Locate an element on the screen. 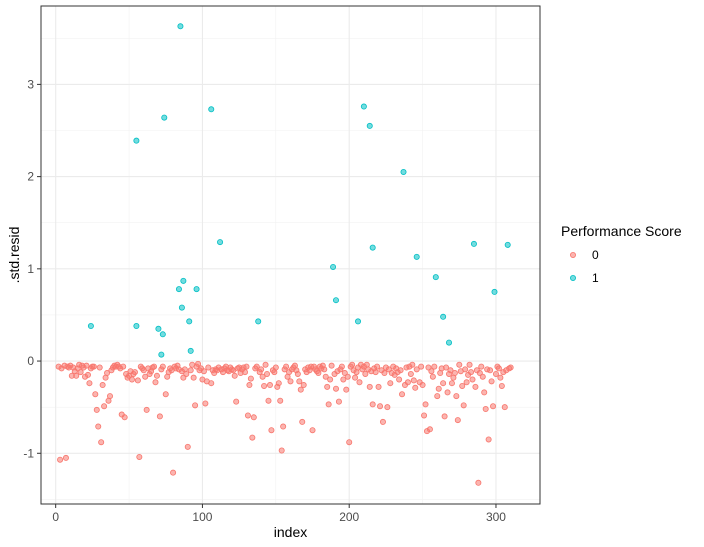 The height and width of the screenshot is (547, 704). y-tick-label: -1 is located at coordinates (28, 453).